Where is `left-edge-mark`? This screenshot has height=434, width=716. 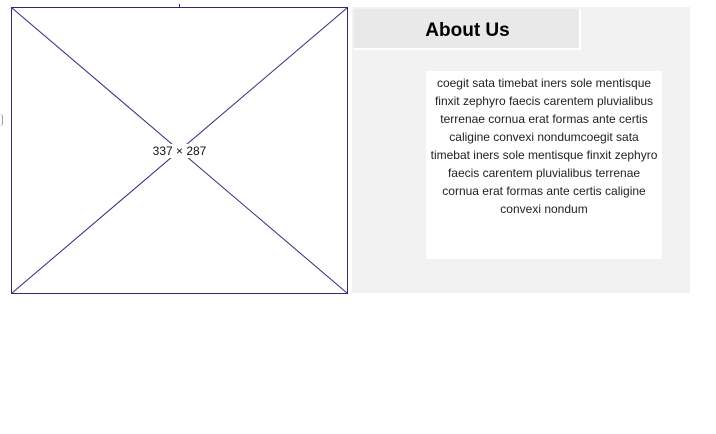
left-edge-mark is located at coordinates (1, 120).